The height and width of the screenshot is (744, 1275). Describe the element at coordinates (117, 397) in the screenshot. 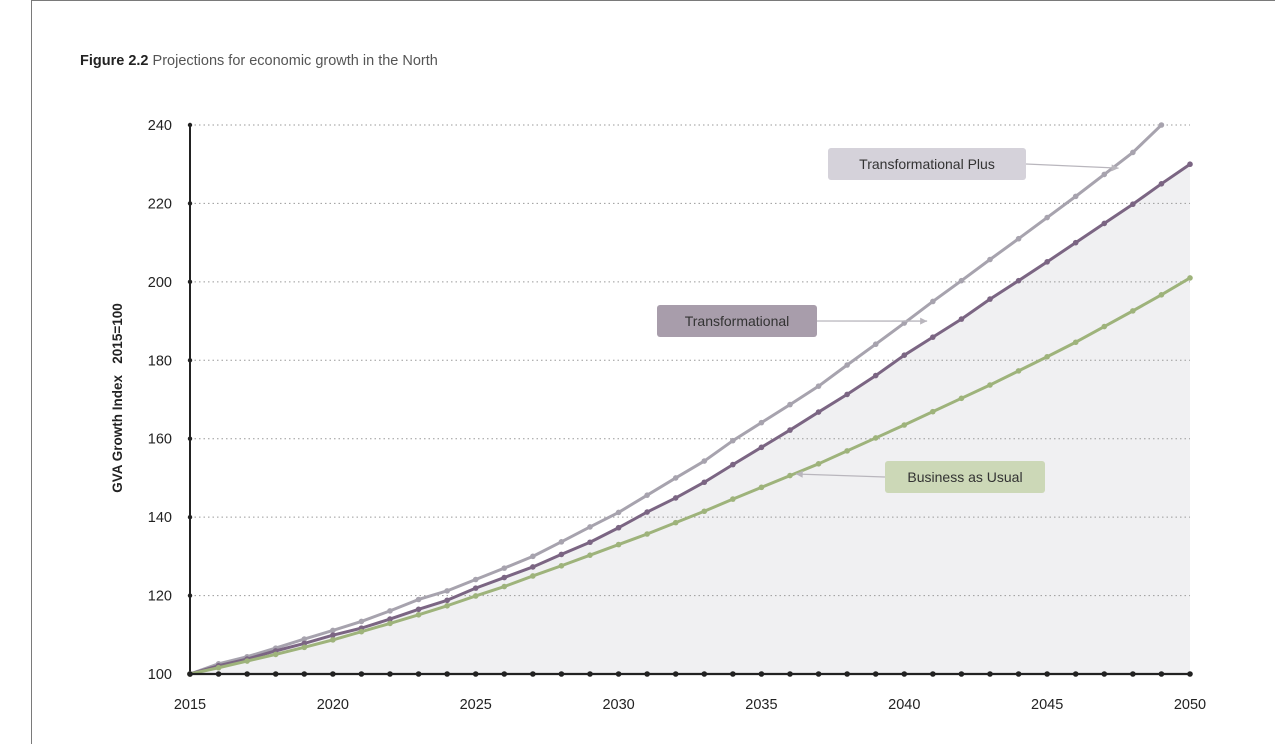

I see `y-axis-label: GVA Growth Index 2015=100` at that location.